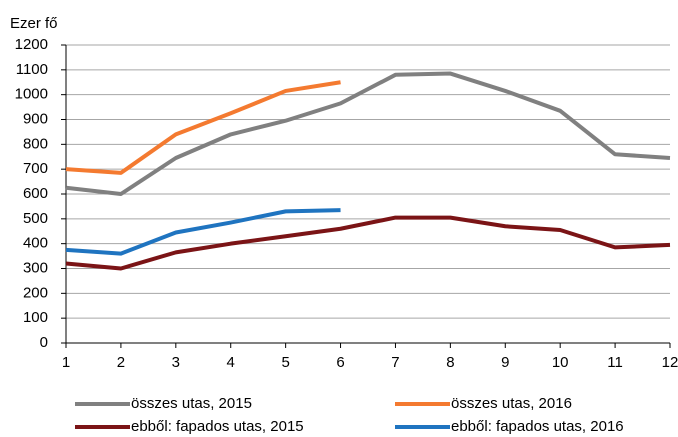  What do you see at coordinates (35, 143) in the screenshot?
I see `y-tick-label: 800` at bounding box center [35, 143].